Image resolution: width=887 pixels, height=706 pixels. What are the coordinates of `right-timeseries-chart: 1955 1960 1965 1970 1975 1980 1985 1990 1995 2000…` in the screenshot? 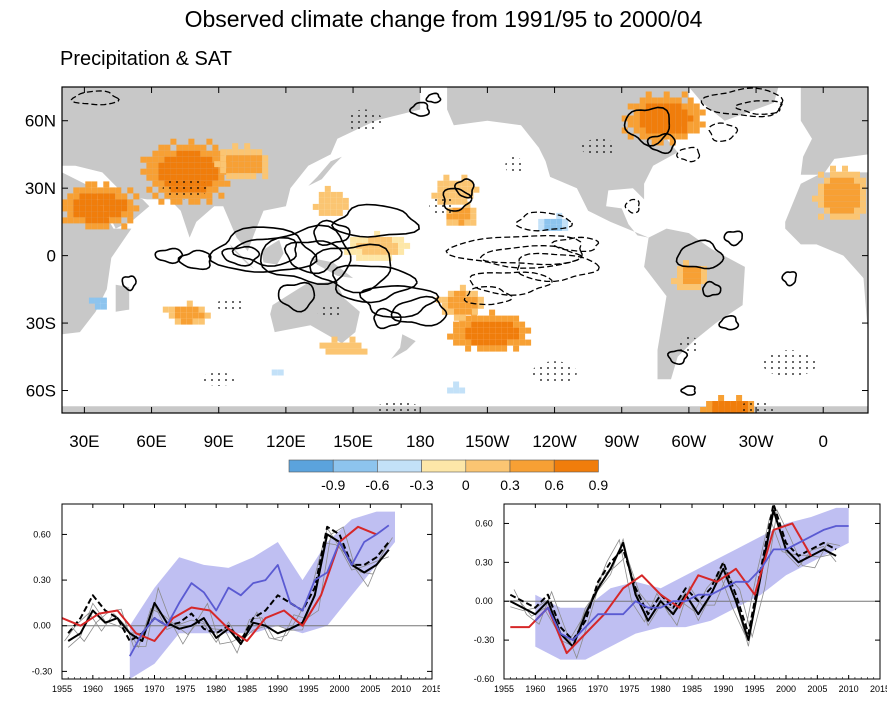 It's located at (680, 598).